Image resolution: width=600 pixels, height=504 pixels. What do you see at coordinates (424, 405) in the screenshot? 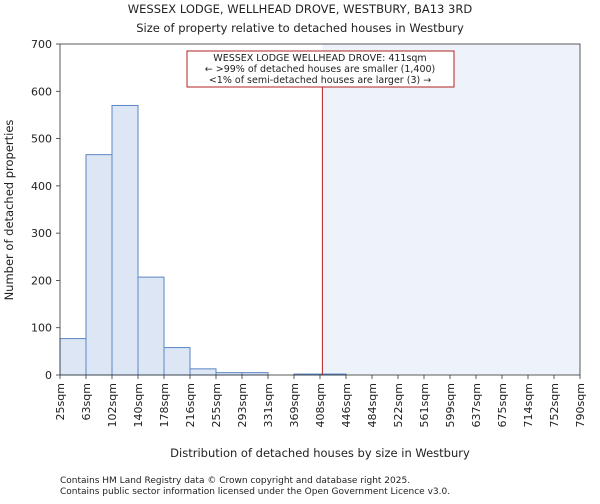
I see `x-tick-label: 561sqm` at bounding box center [424, 405].